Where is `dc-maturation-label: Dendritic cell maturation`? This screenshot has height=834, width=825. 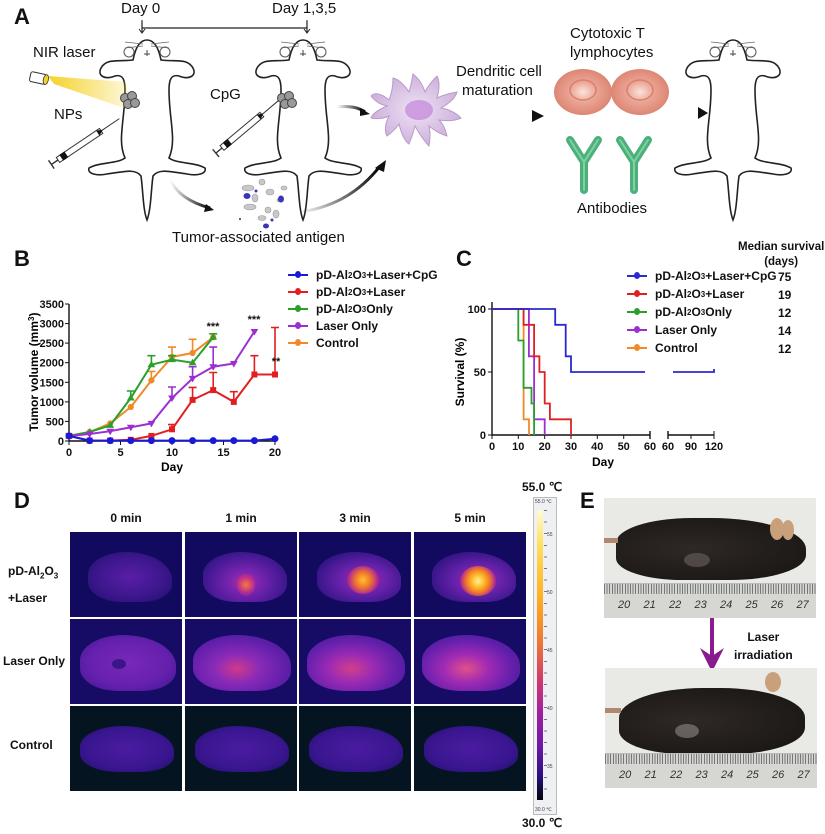
dc-maturation-label: Dendritic cell maturation is located at coordinates (499, 81).